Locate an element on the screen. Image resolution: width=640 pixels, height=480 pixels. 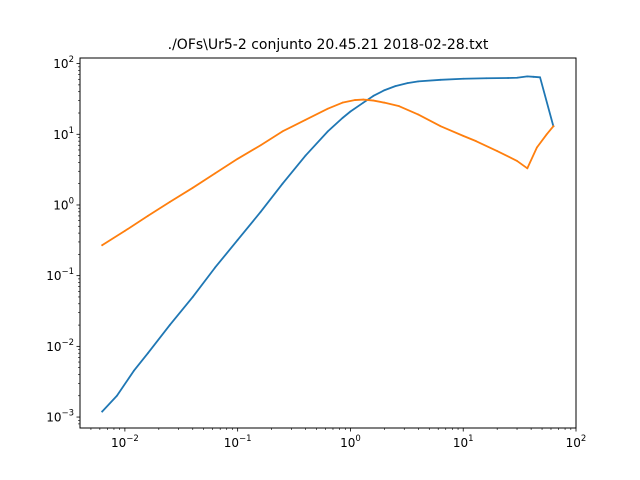
y-tick-exponent: −2 is located at coordinates (67, 343).